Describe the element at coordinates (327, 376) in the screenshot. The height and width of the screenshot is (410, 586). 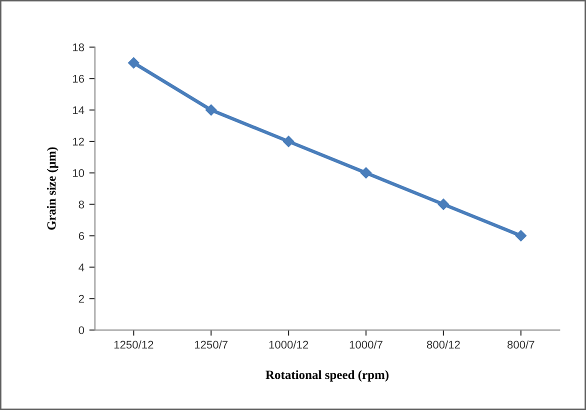
I see `x-axis-title: Rotational speed (rpm)` at that location.